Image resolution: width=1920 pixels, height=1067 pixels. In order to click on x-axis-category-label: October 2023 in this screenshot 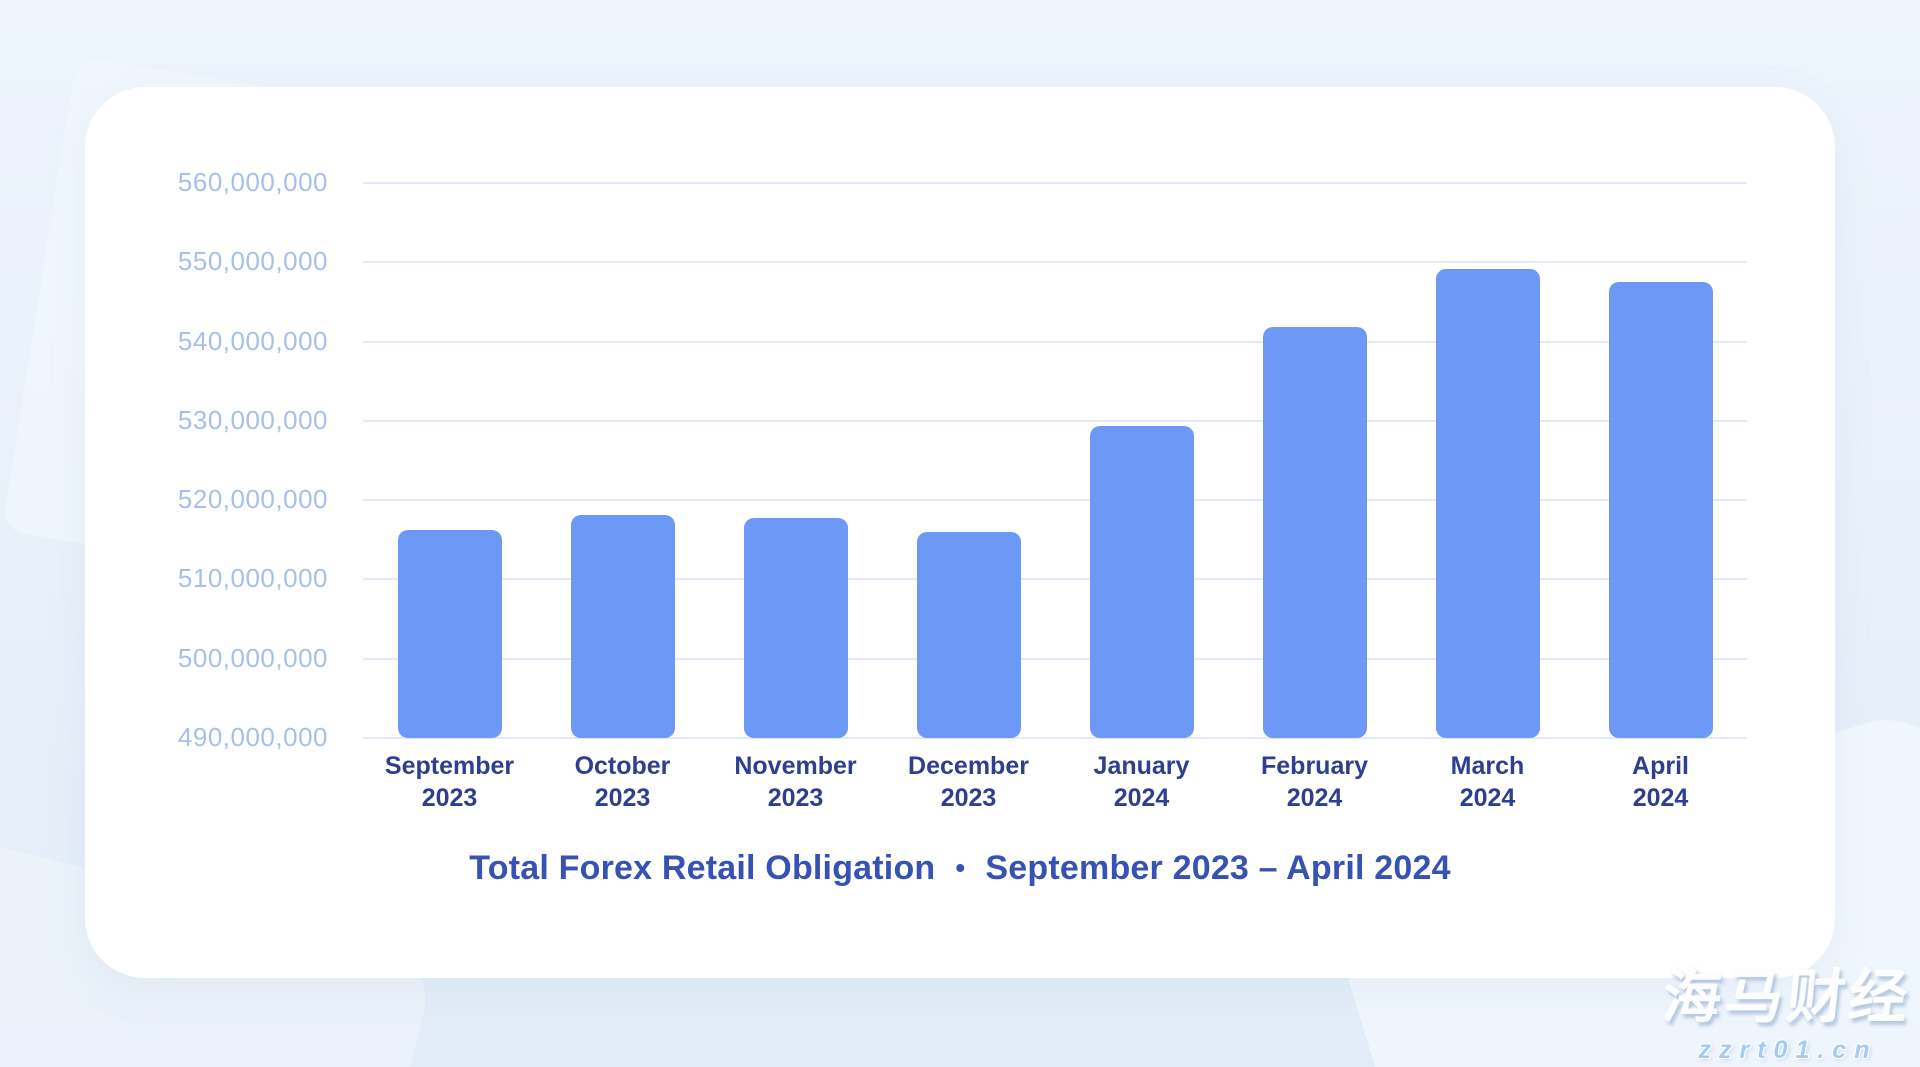, I will do `click(622, 782)`.